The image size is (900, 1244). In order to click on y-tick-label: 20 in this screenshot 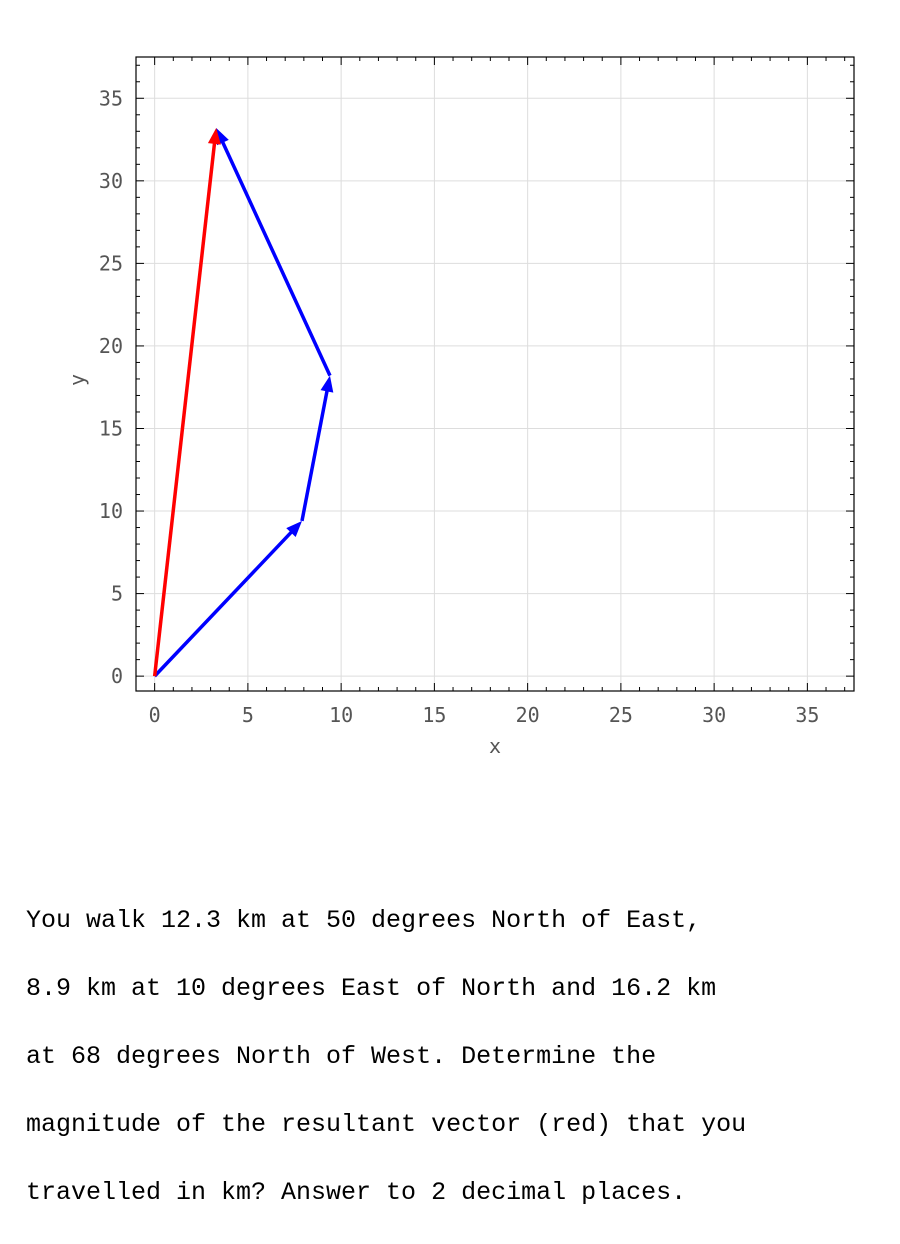, I will do `click(111, 346)`.